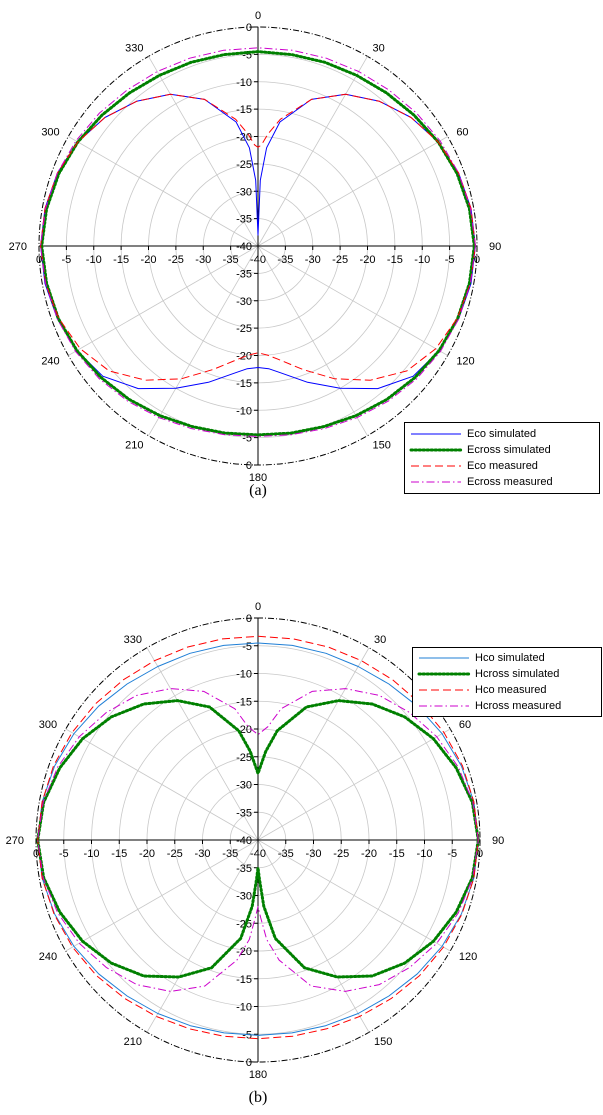  Describe the element at coordinates (258, 490) in the screenshot. I see `figure-caption: (a)` at that location.